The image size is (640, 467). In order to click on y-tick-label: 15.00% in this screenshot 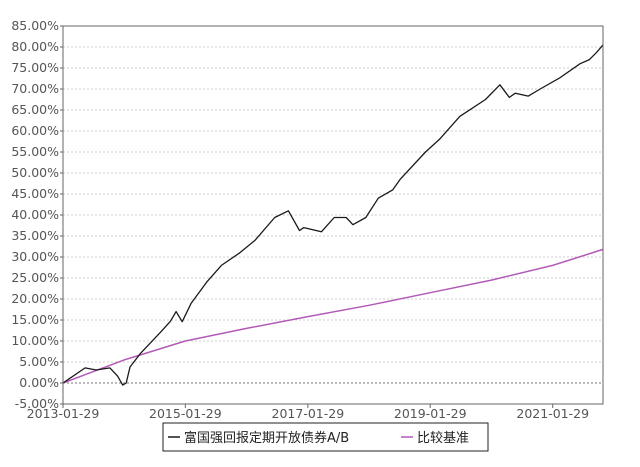, I will do `click(35, 319)`.